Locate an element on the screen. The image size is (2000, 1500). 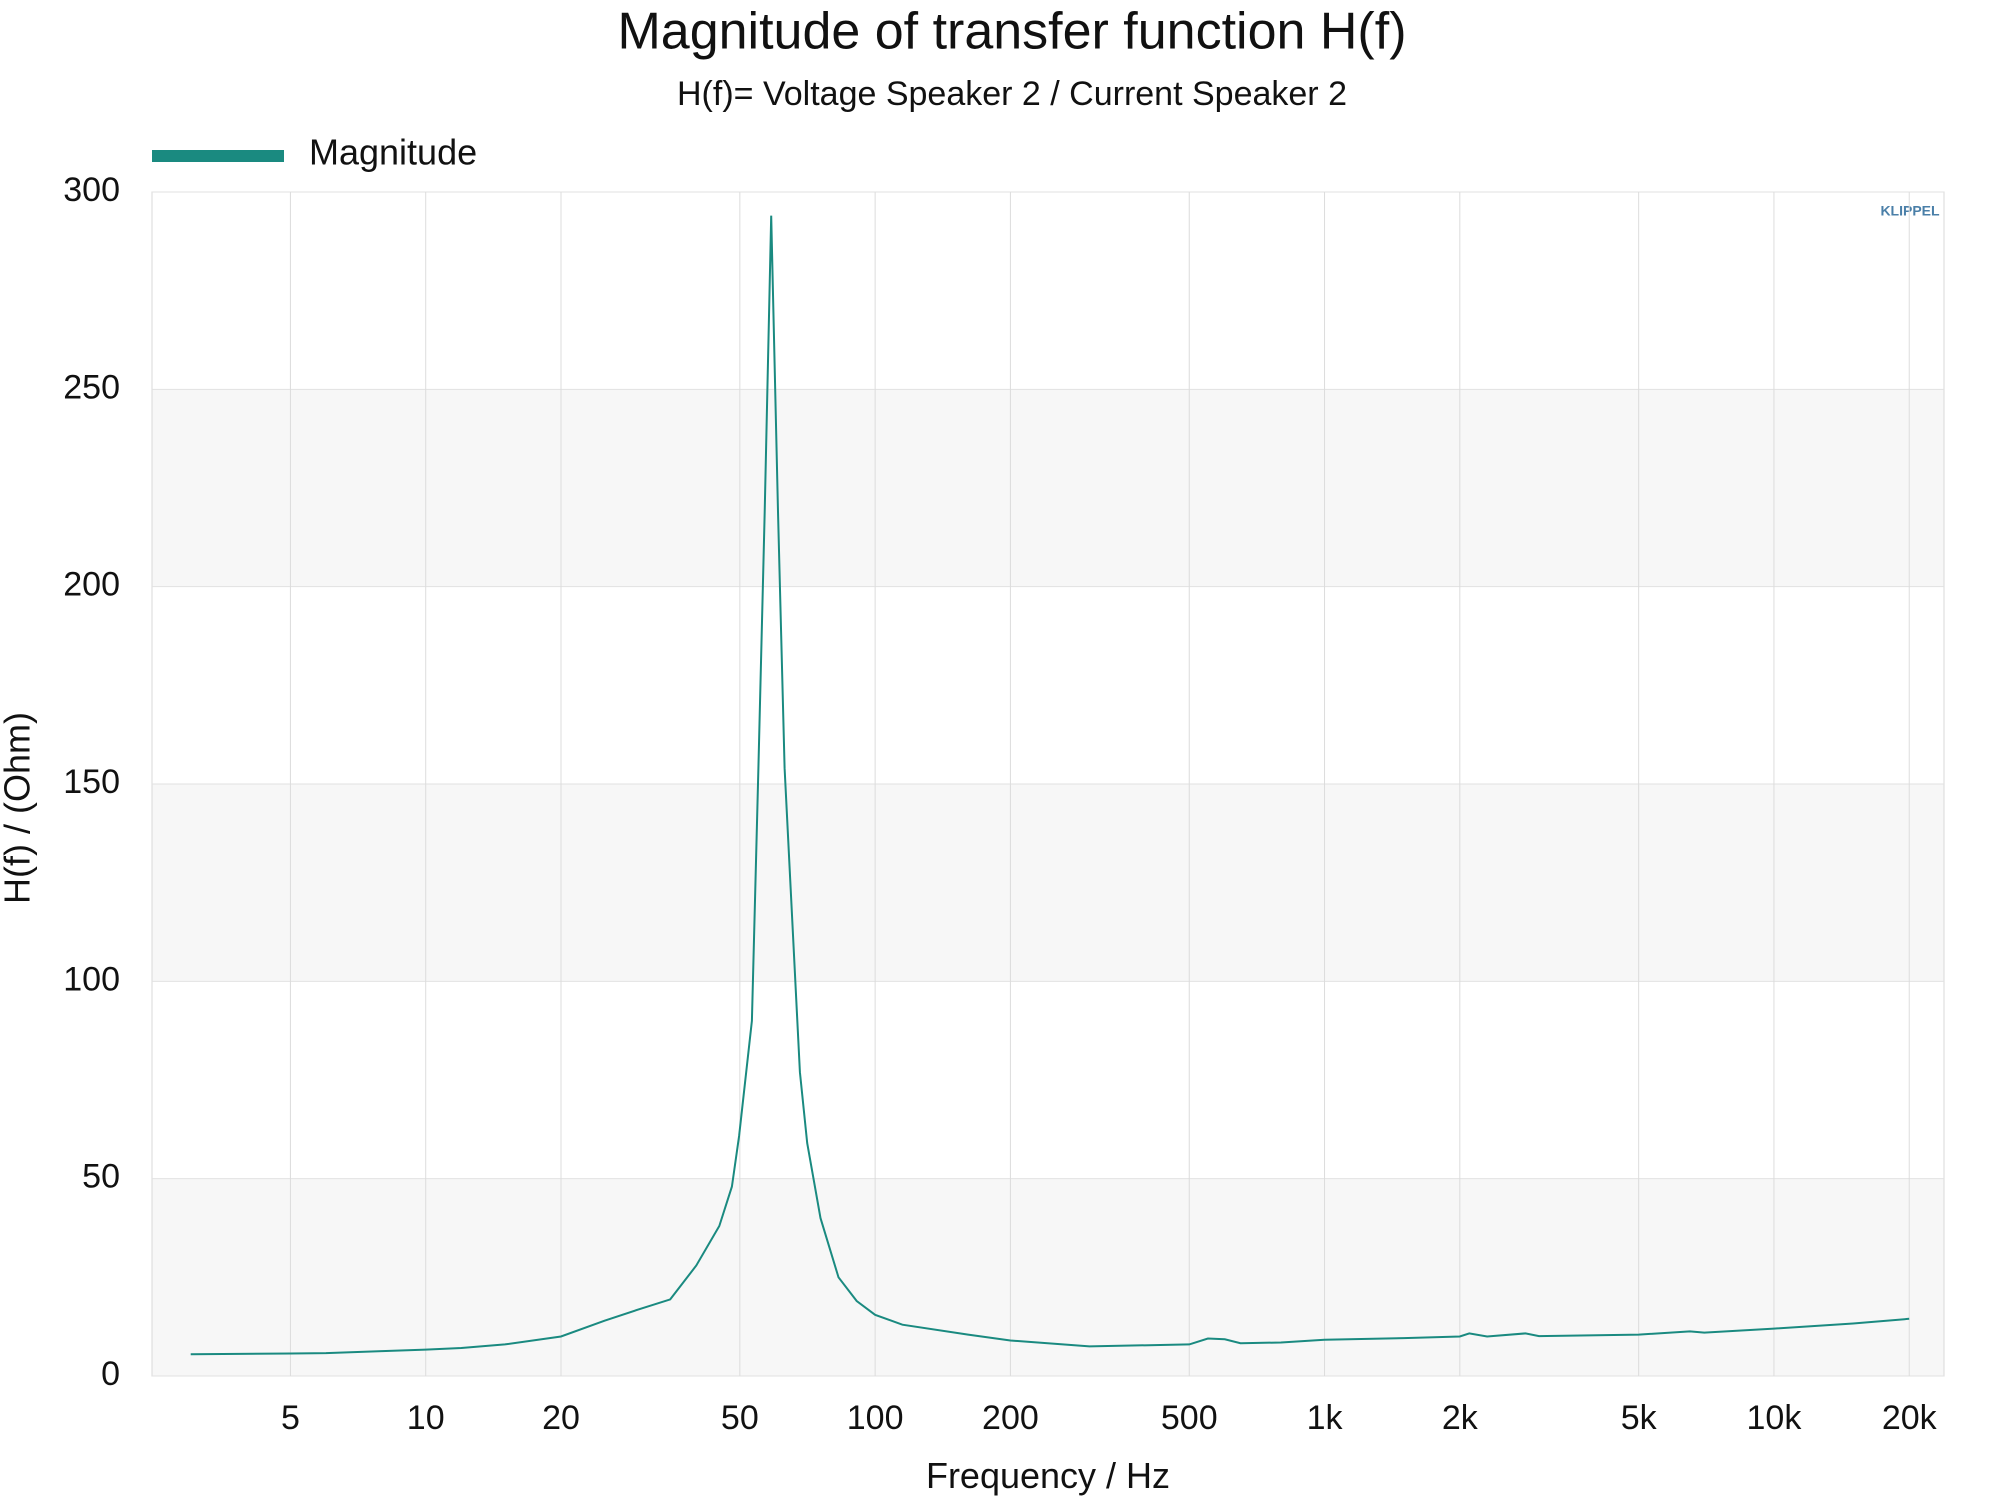
x-tick-label: 200 is located at coordinates (1010, 1418).